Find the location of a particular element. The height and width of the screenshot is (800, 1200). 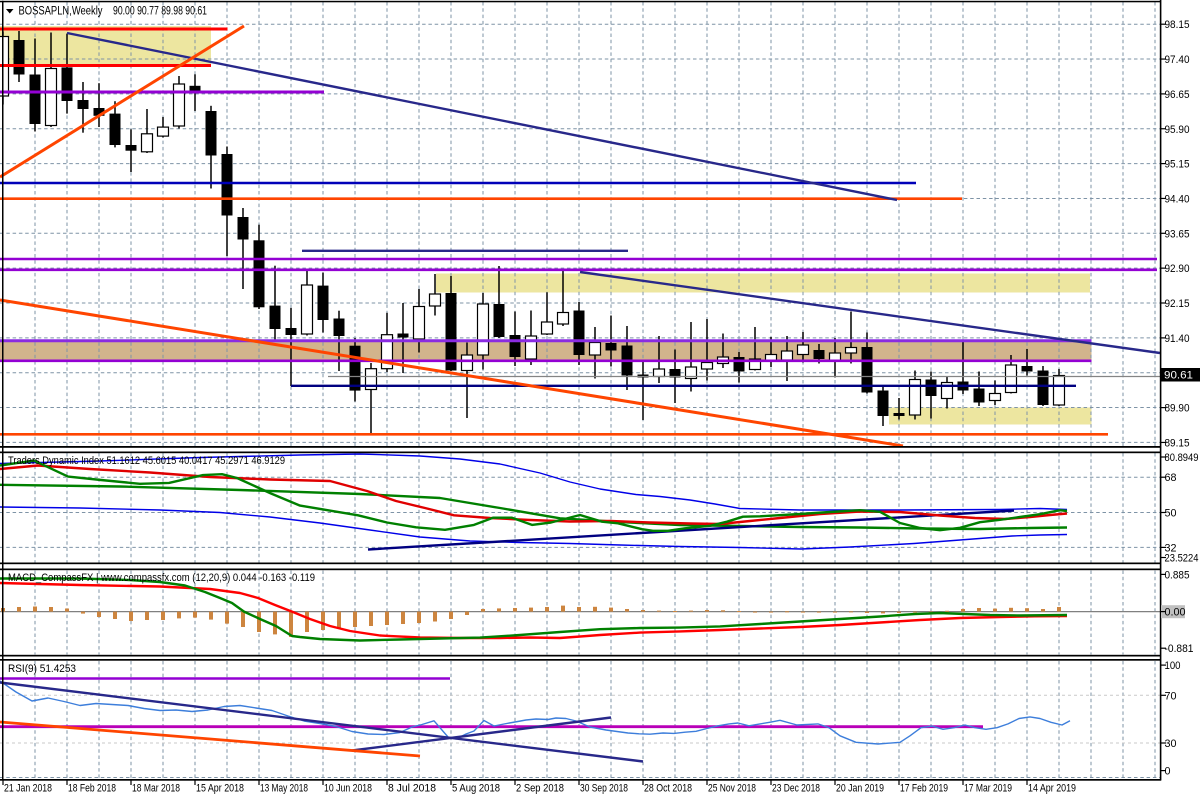

svg-text: RSI(9) 51.4253 is located at coordinates (42, 669).